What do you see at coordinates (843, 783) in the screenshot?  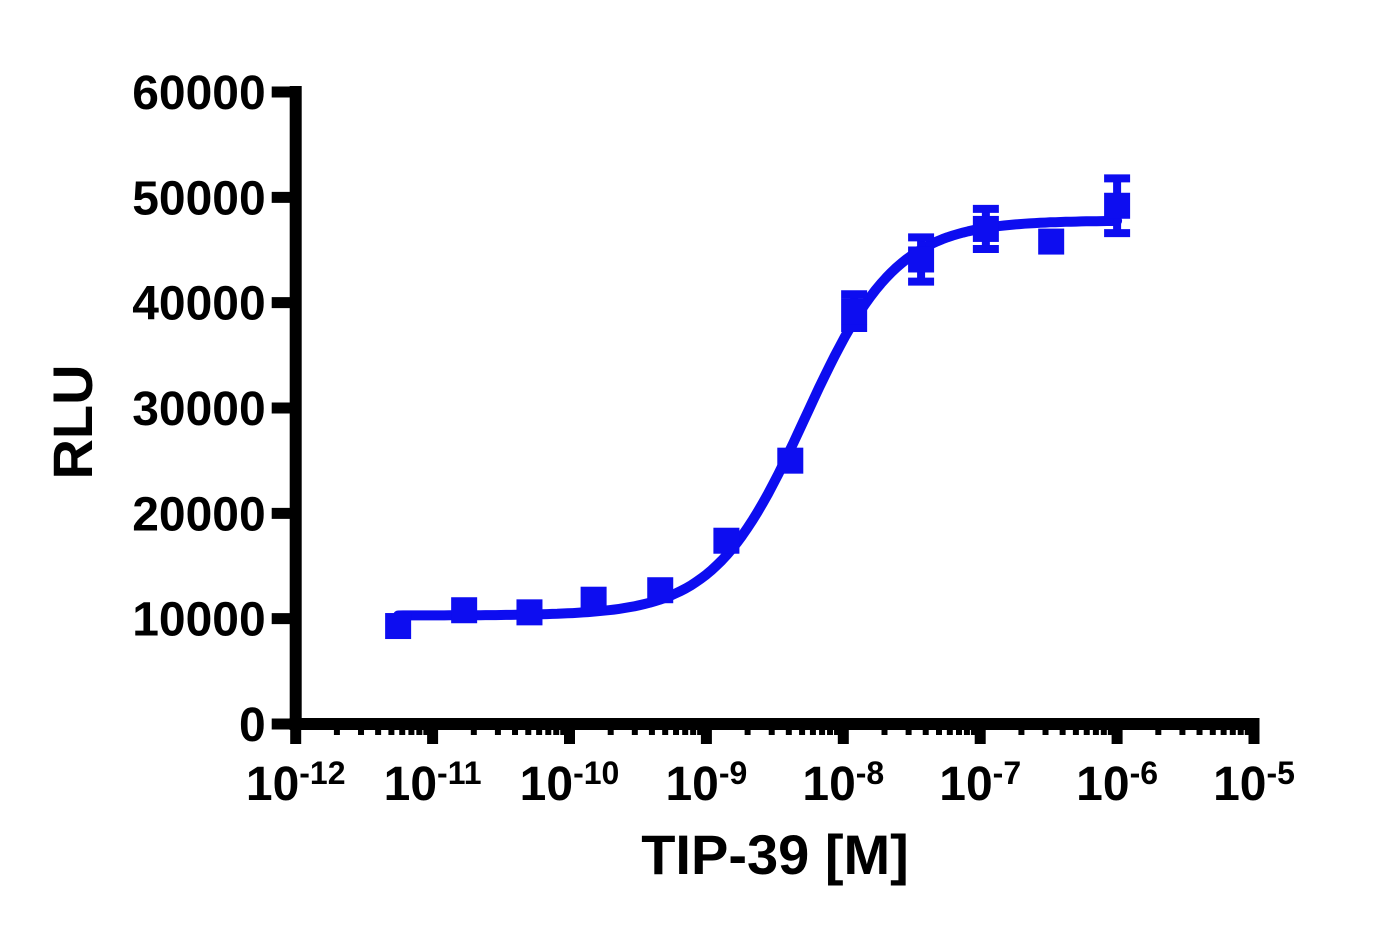 I see `x-tick-label: 10⁻⁸` at bounding box center [843, 783].